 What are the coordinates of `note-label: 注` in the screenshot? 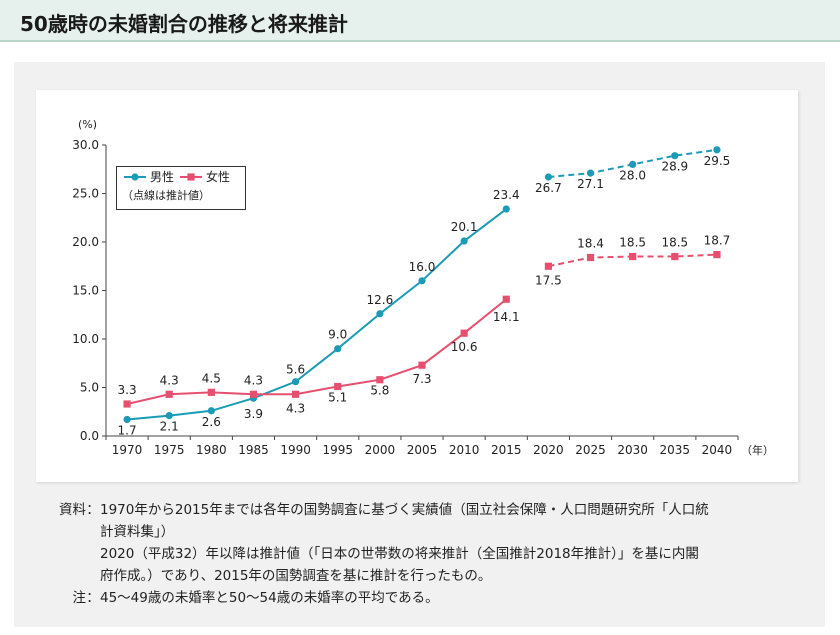 It's located at (79, 598).